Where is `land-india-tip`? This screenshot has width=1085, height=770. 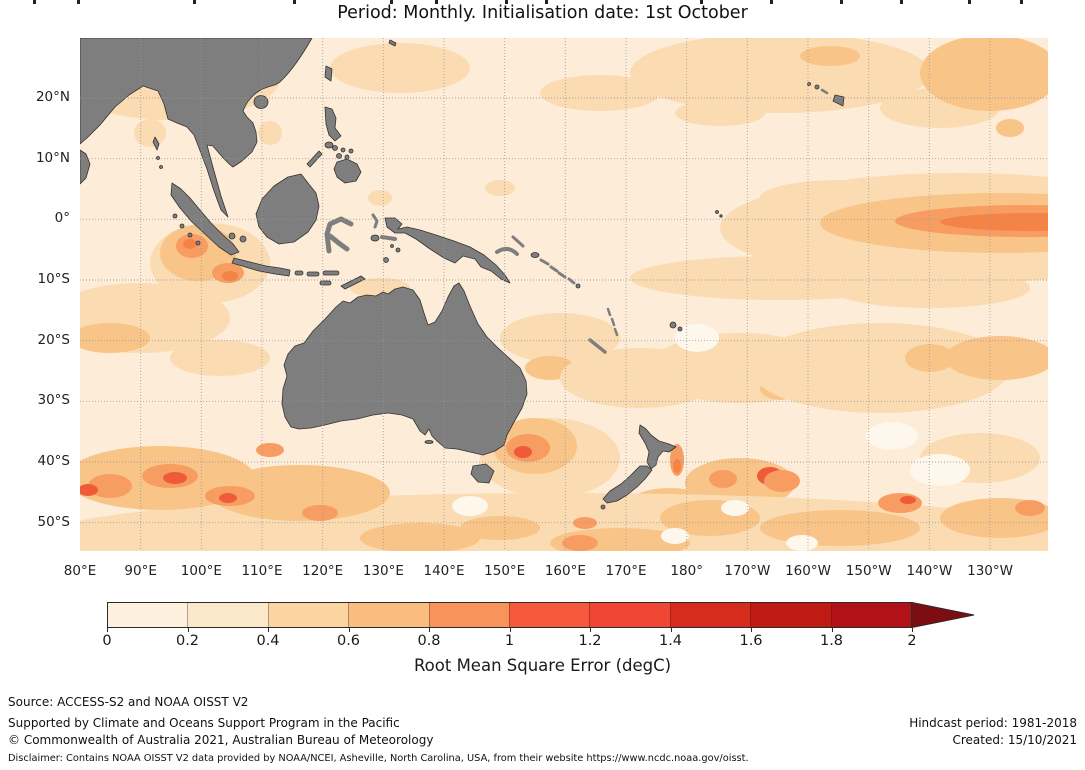
land-india-tip is located at coordinates (85, 167).